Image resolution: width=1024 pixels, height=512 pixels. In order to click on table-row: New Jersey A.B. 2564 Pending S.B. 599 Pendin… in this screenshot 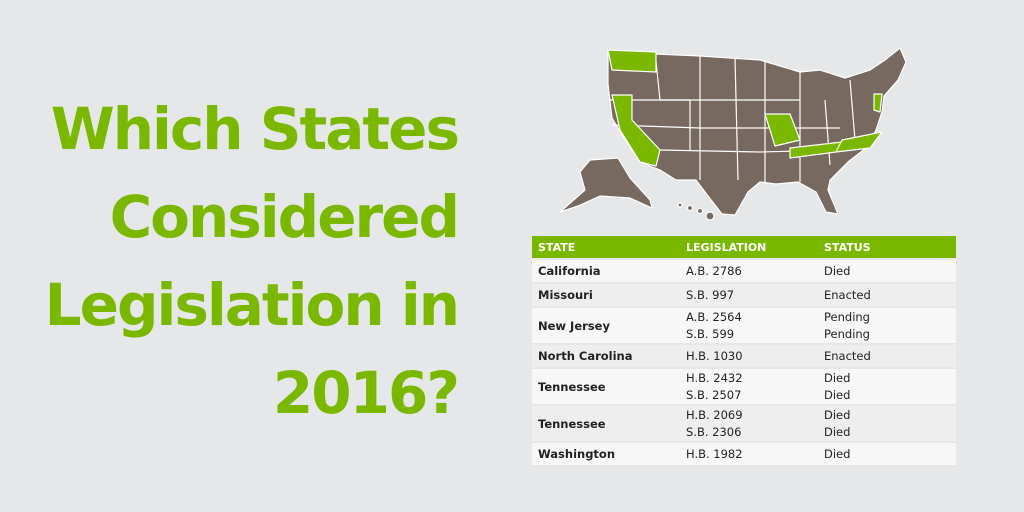, I will do `click(744, 325)`.